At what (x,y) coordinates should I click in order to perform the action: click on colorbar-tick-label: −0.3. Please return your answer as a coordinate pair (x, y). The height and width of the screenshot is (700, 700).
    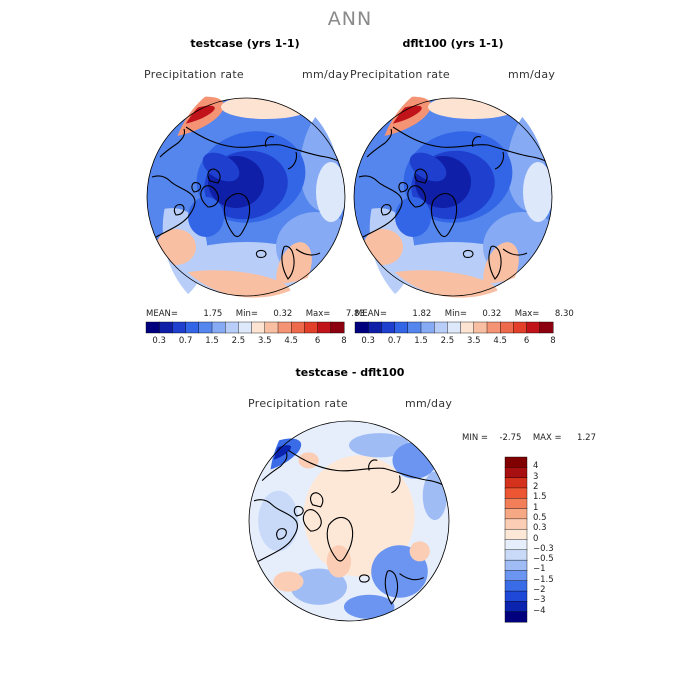
    Looking at the image, I should click on (543, 548).